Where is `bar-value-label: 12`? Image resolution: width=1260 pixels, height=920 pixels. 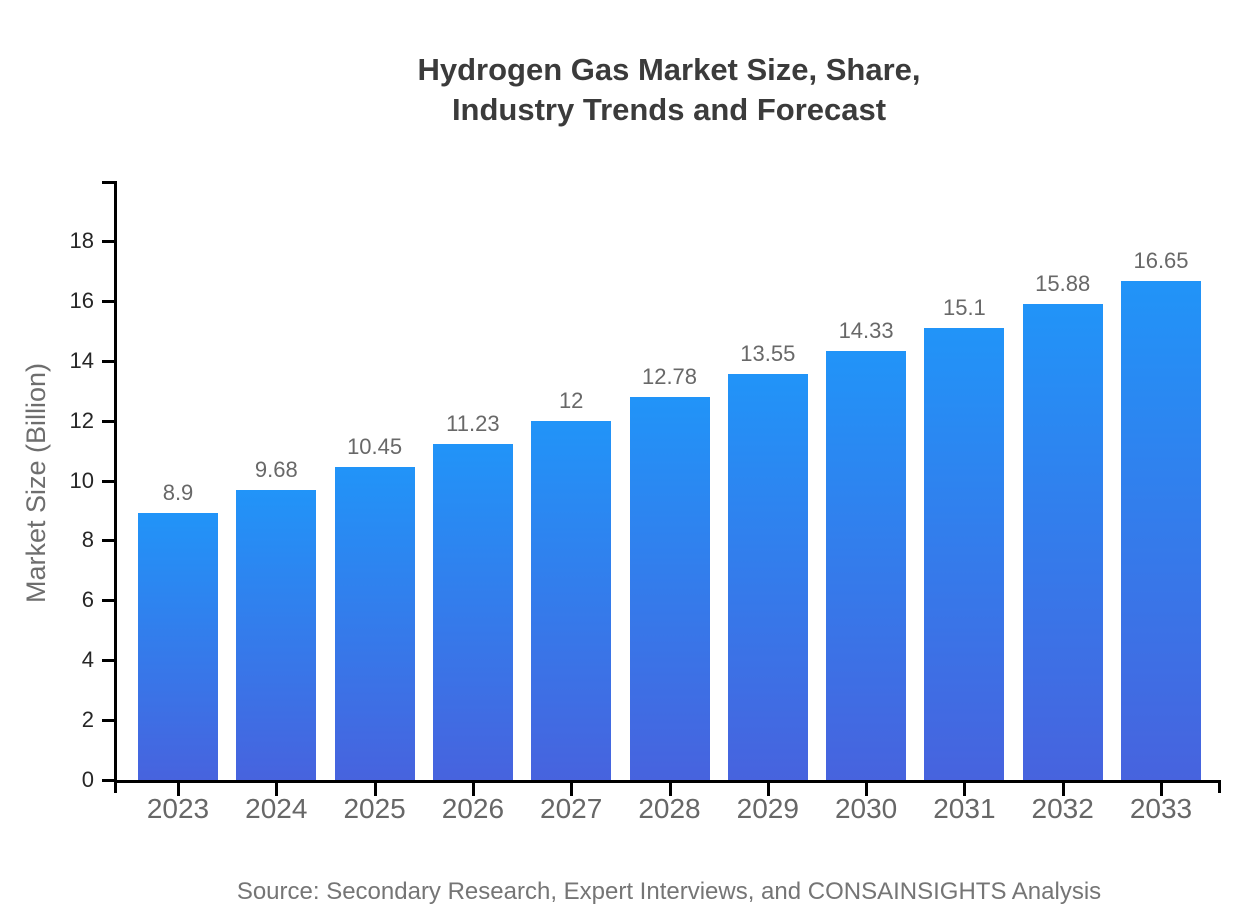 bar-value-label: 12 is located at coordinates (571, 400).